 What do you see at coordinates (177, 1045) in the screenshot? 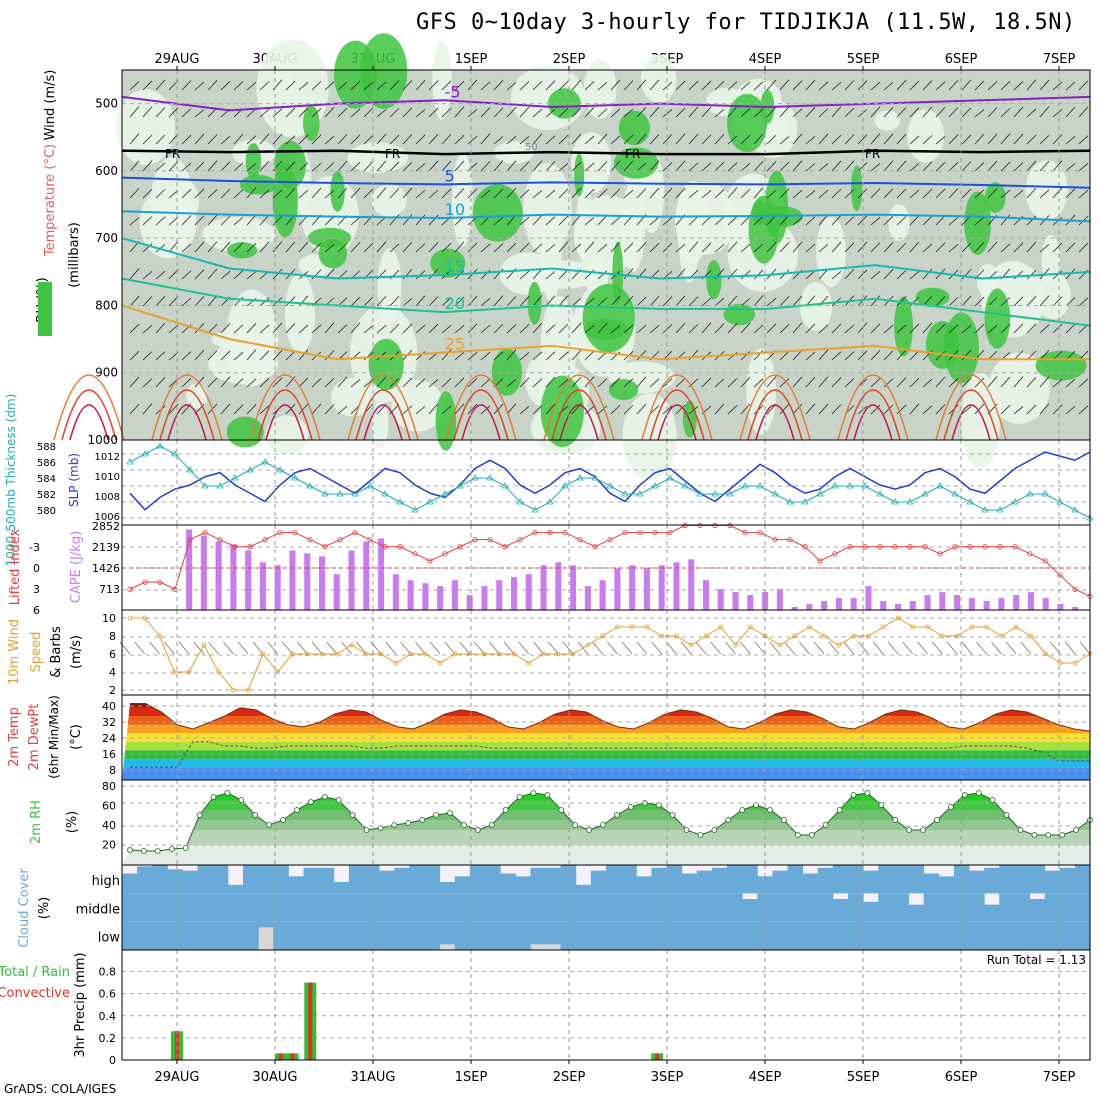
I see `precip-convective-bar` at bounding box center [177, 1045].